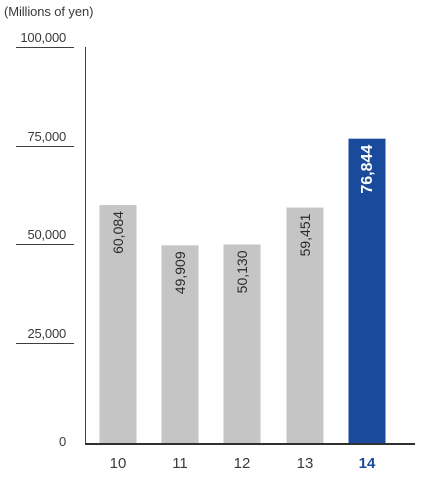  Describe the element at coordinates (180, 463) in the screenshot. I see `x-tick-label-11: 11` at that location.